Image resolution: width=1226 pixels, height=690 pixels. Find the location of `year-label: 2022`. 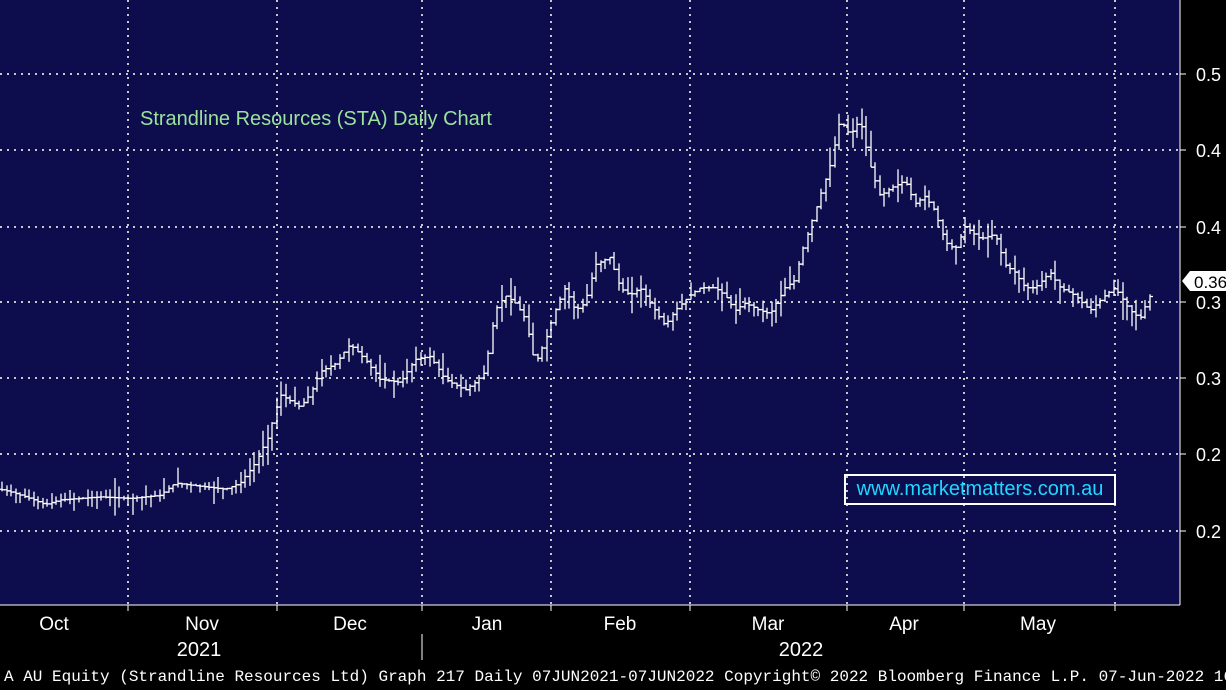

year-label: 2022 is located at coordinates (801, 650).